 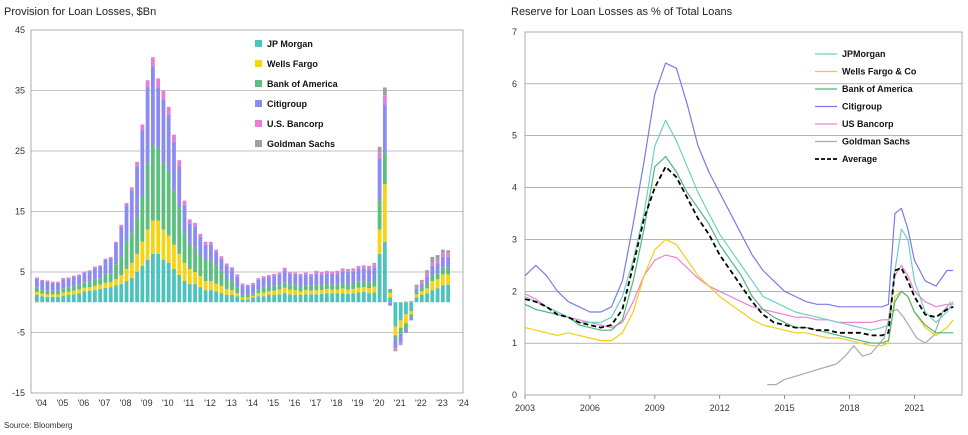 I want to click on x-tick-label: '18, so click(x=337, y=403).